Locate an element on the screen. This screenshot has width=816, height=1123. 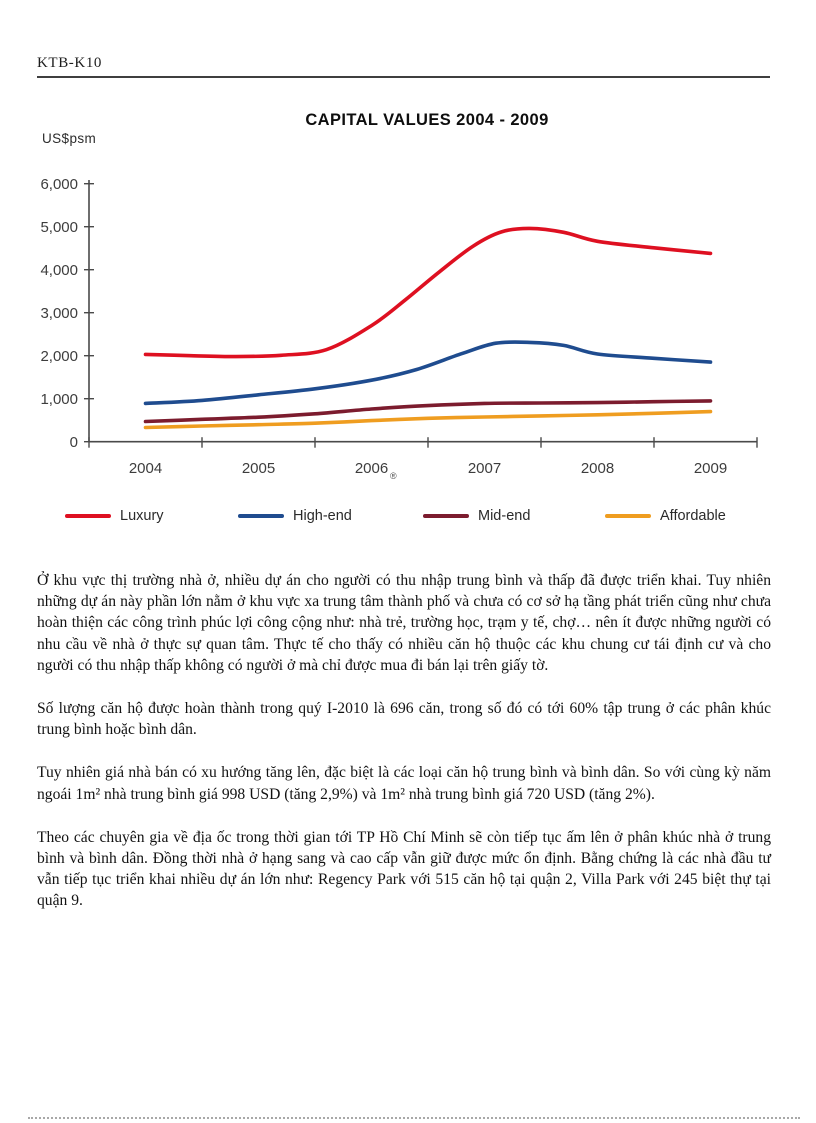
y-axis-label: 5,000 is located at coordinates (59, 227).